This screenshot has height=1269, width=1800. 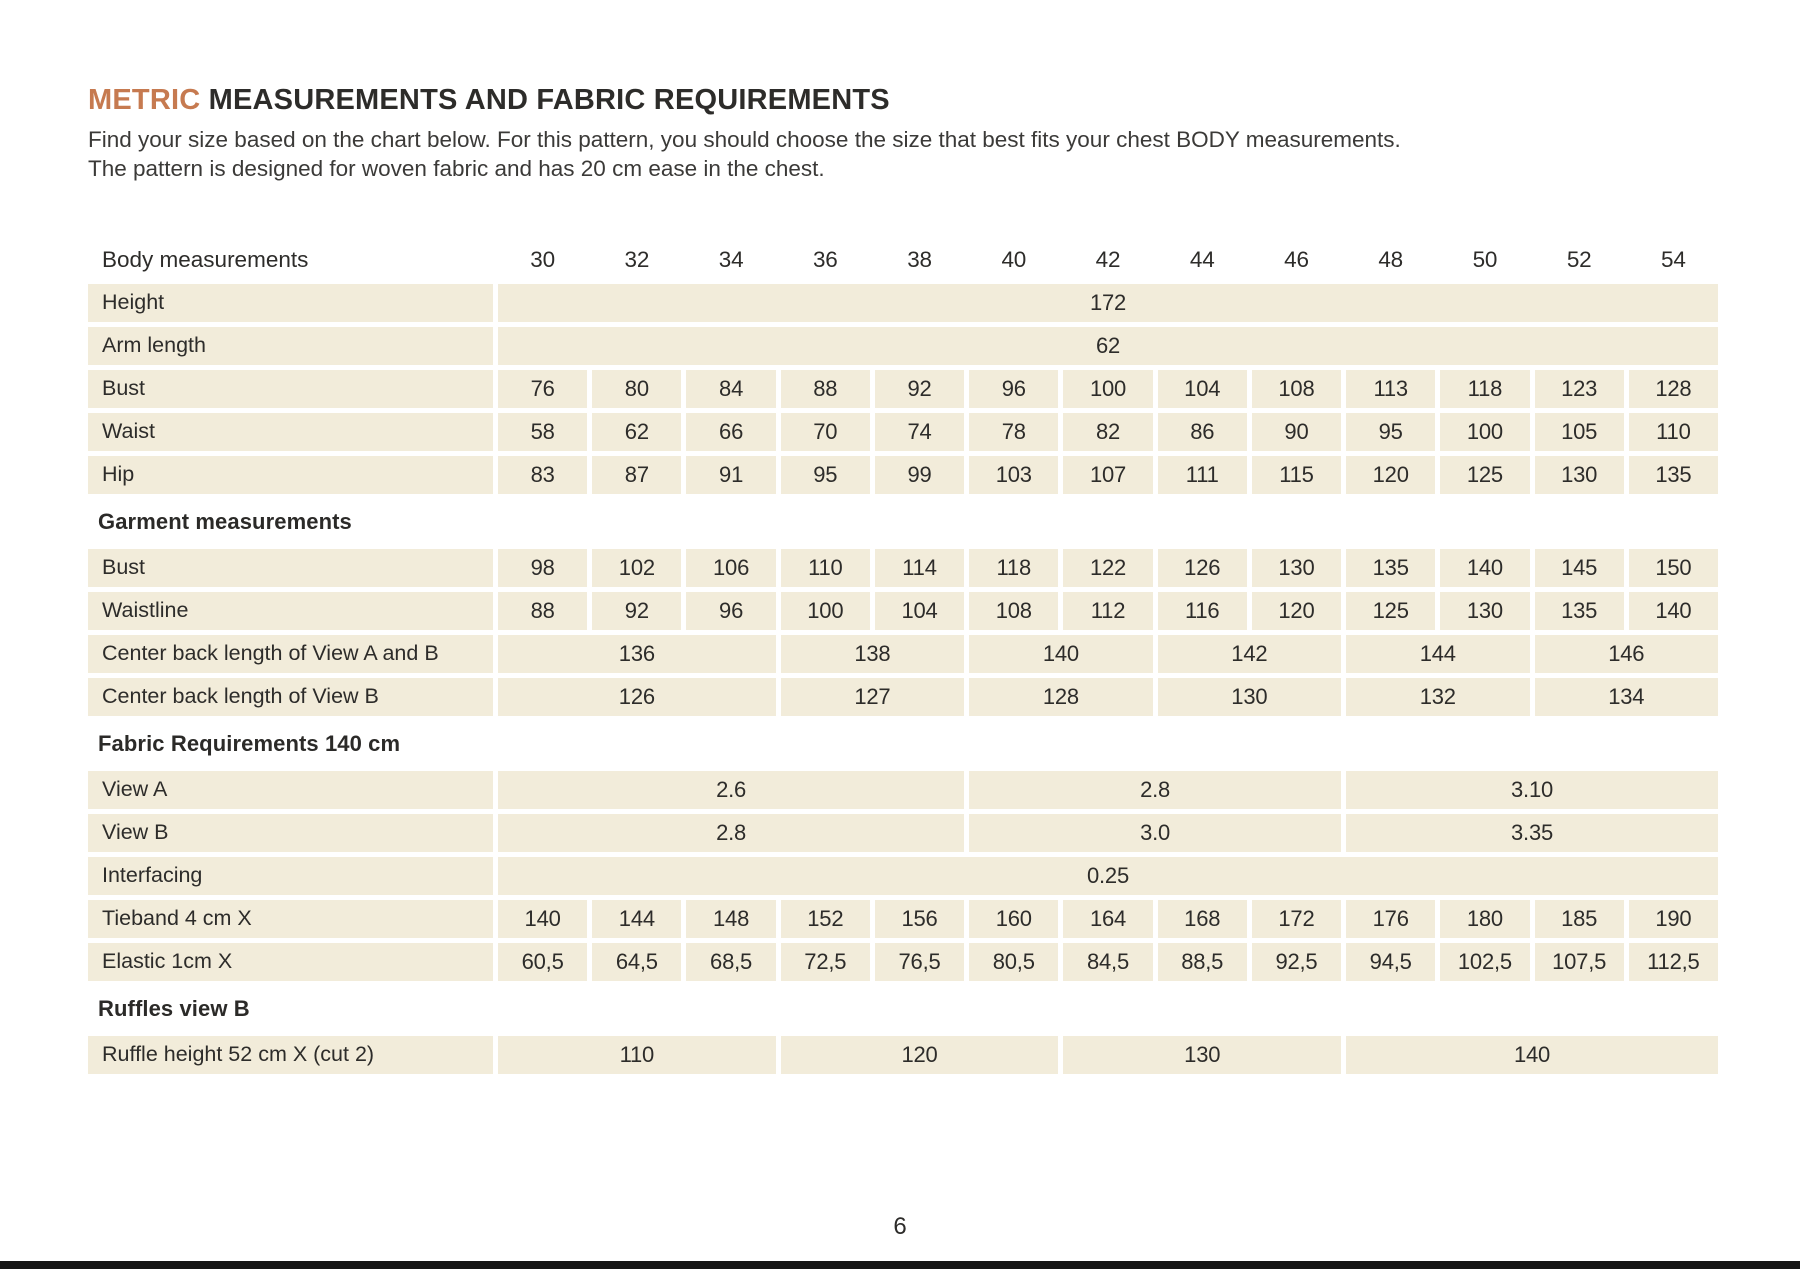 What do you see at coordinates (1438, 653) in the screenshot?
I see `table-cell: 144` at bounding box center [1438, 653].